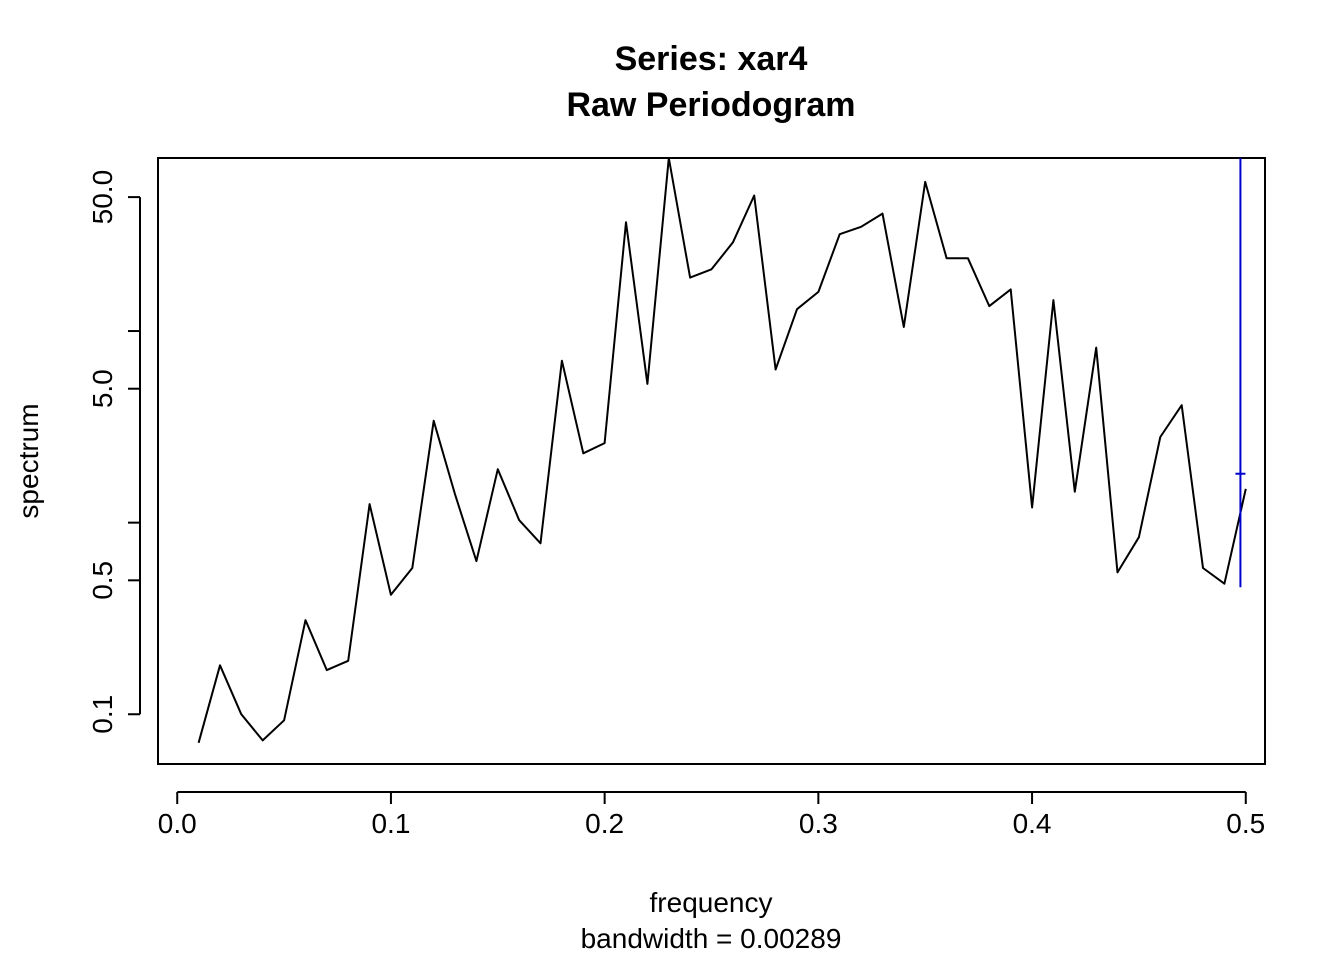 Image resolution: width=1344 pixels, height=960 pixels. I want to click on y-axis-label: spectrum, so click(28, 460).